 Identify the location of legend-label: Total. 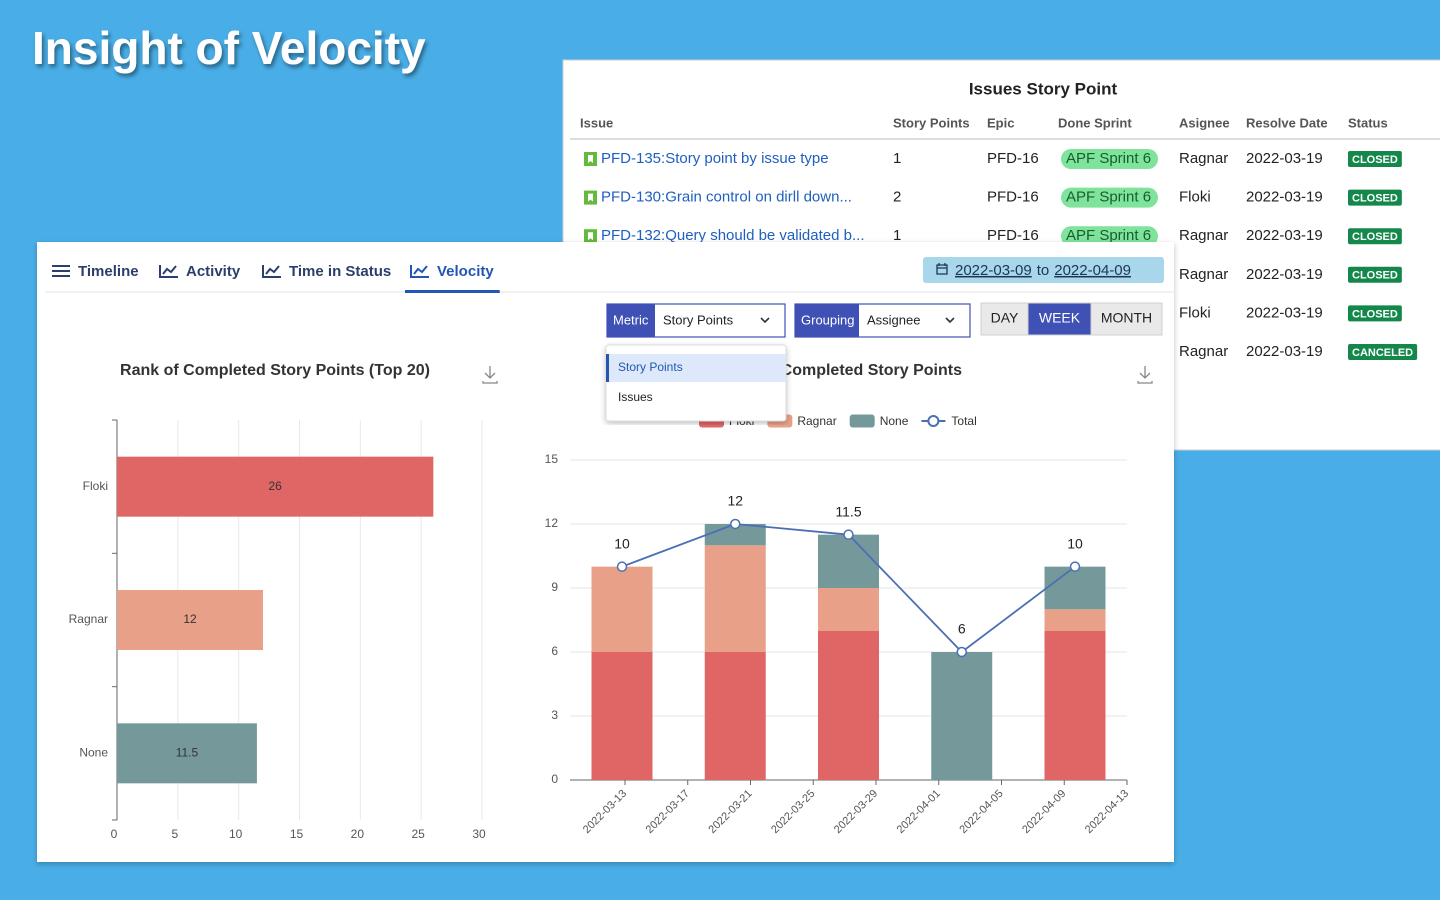
(963, 421).